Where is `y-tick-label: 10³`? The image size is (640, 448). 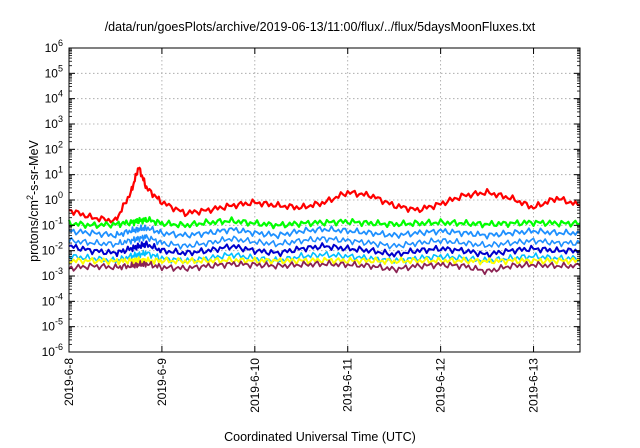 y-tick-label: 10³ is located at coordinates (54, 122).